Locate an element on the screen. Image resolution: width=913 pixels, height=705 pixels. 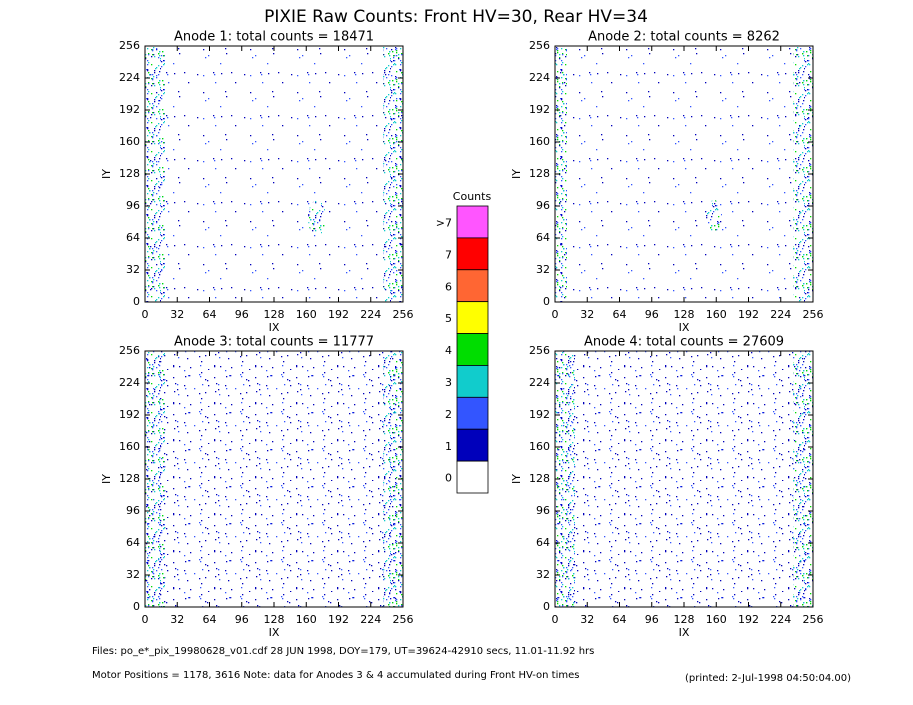
colorbar-label: 2 is located at coordinates (448, 414).